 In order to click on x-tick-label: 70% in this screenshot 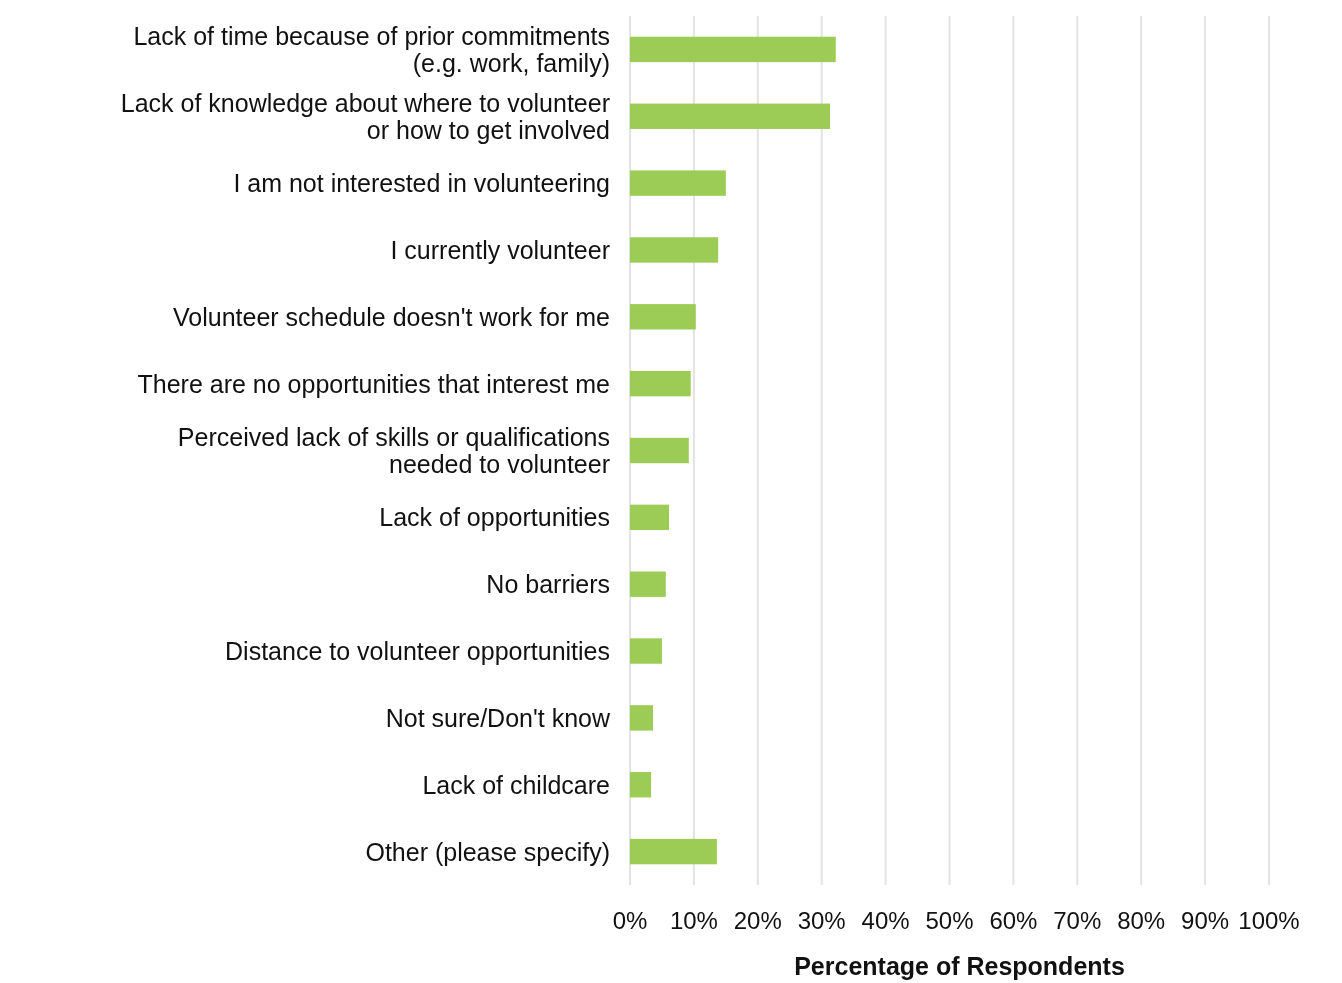, I will do `click(1077, 920)`.